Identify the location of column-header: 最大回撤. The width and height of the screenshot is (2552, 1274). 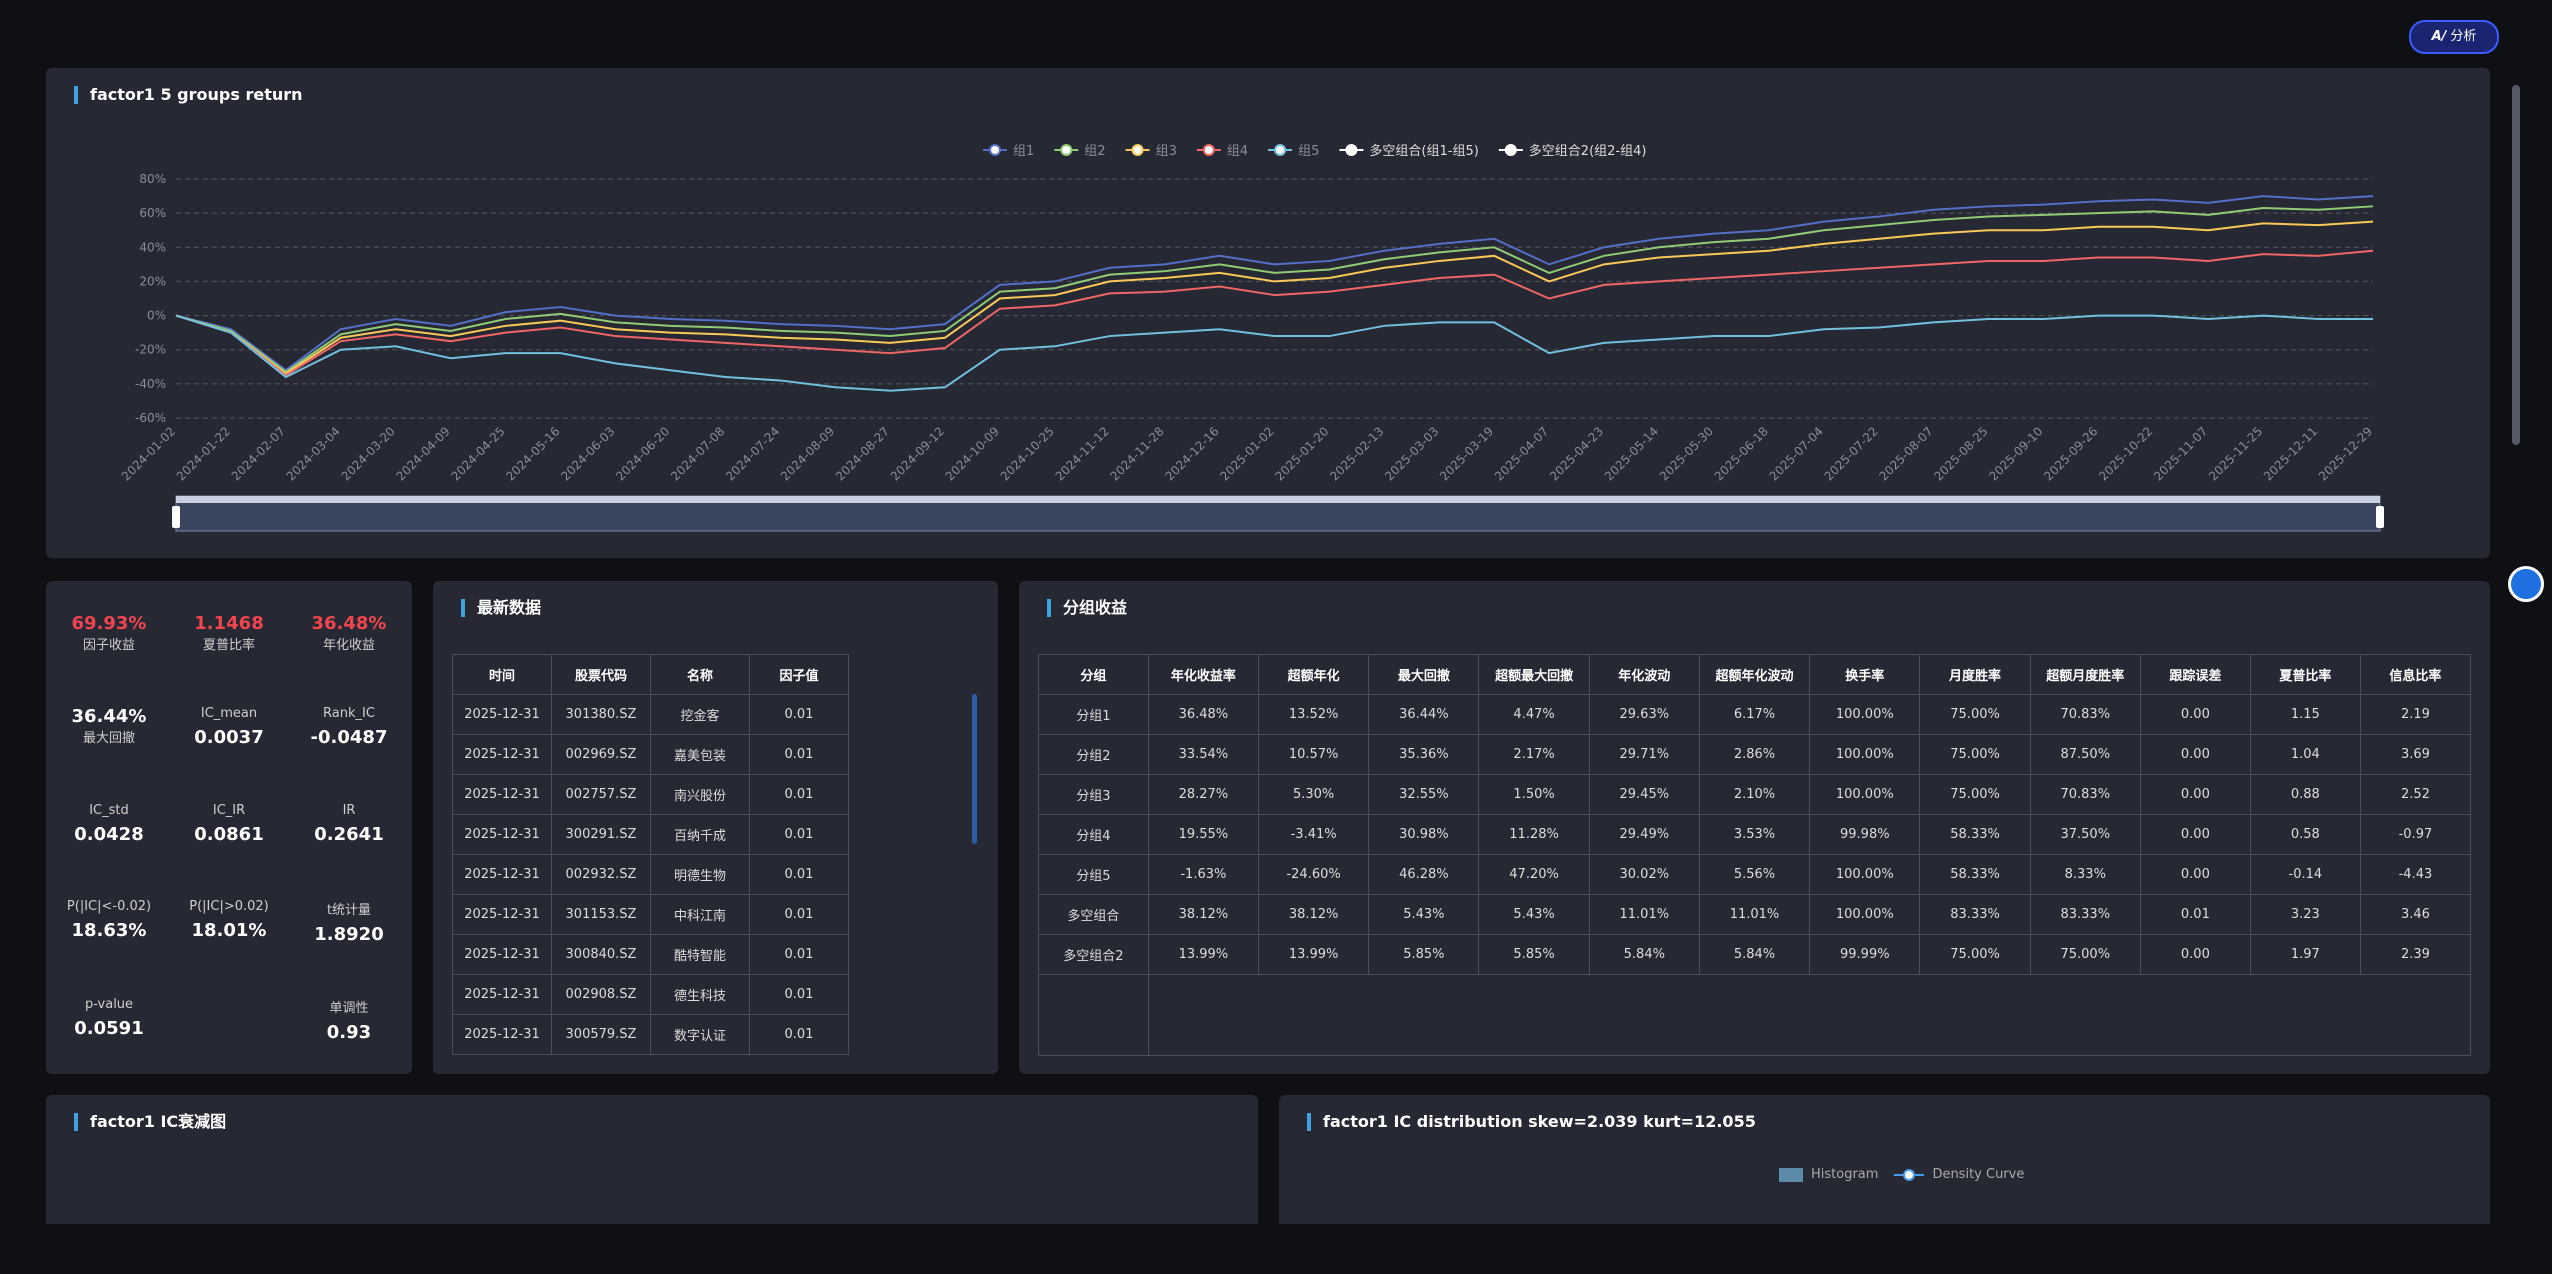
(1424, 674).